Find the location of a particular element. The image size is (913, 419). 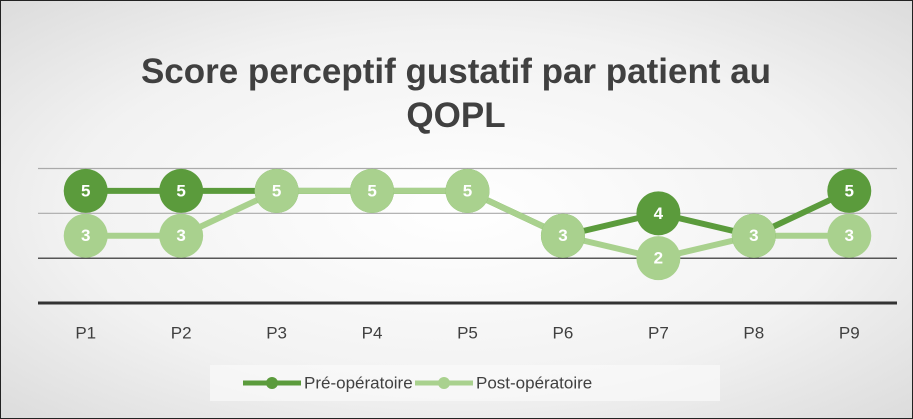

x-tick-label: P1 is located at coordinates (85, 332).